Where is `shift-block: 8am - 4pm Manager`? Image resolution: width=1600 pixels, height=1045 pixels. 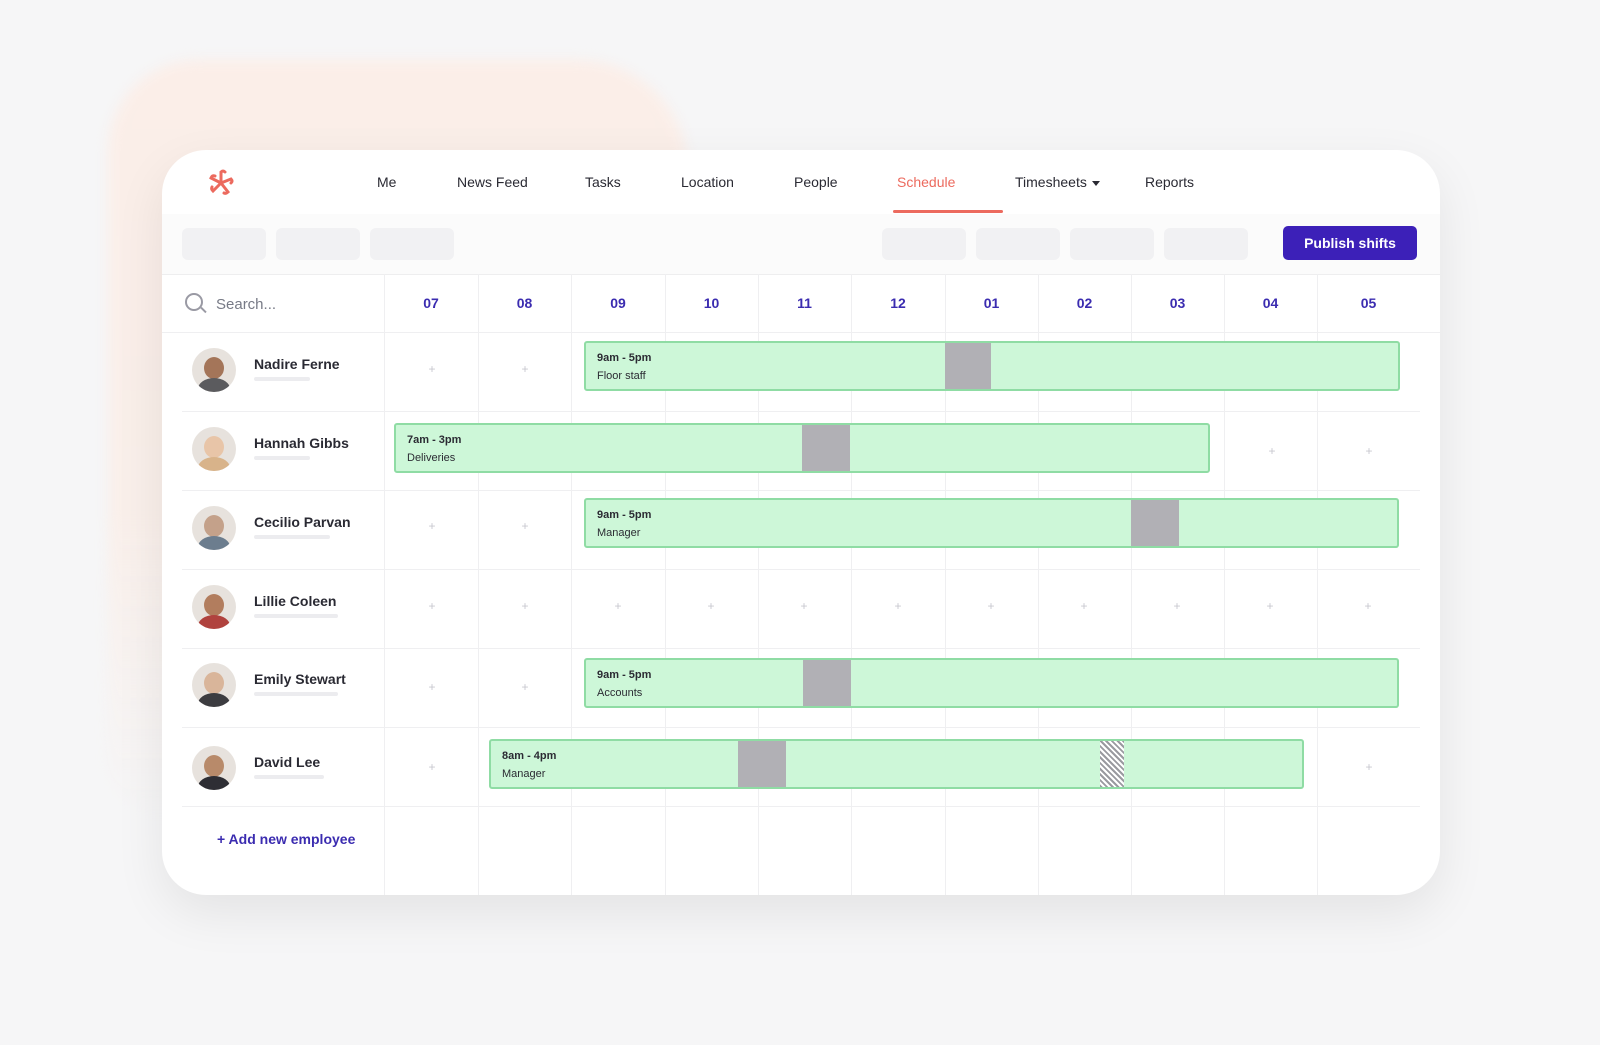 shift-block: 8am - 4pm Manager is located at coordinates (896, 764).